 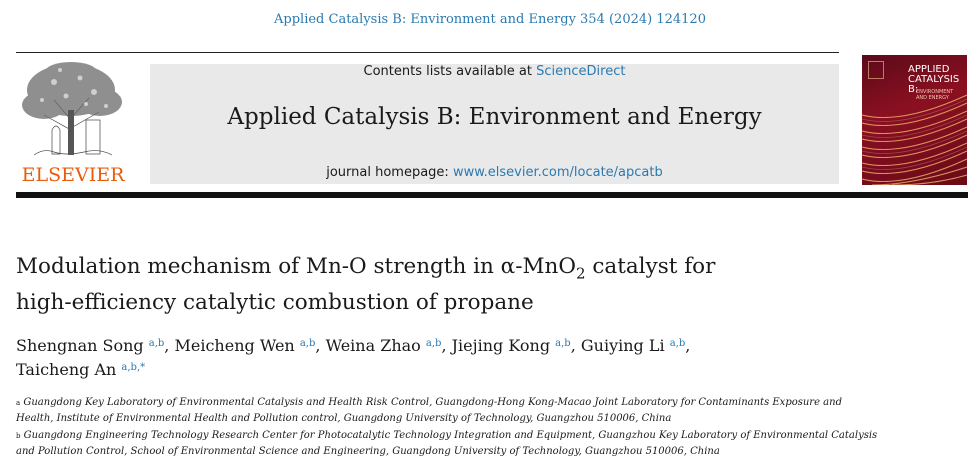 What do you see at coordinates (18, 436) in the screenshot?
I see `affiliation-key: b` at bounding box center [18, 436].